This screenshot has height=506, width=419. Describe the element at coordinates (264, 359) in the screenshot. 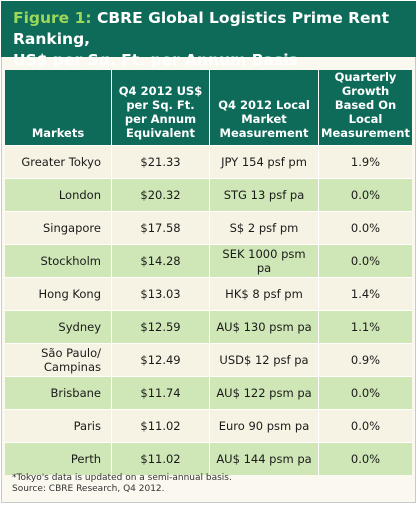

I see `cell-local: USD$ 12 psf pa` at that location.